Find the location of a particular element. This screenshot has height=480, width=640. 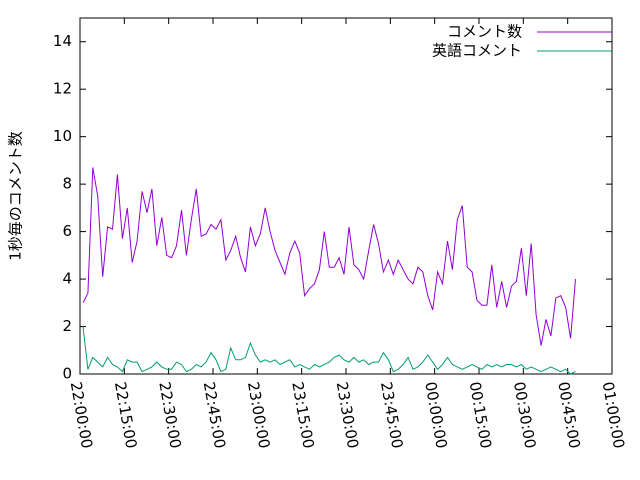

y-tick-label: 10 is located at coordinates (62, 136).